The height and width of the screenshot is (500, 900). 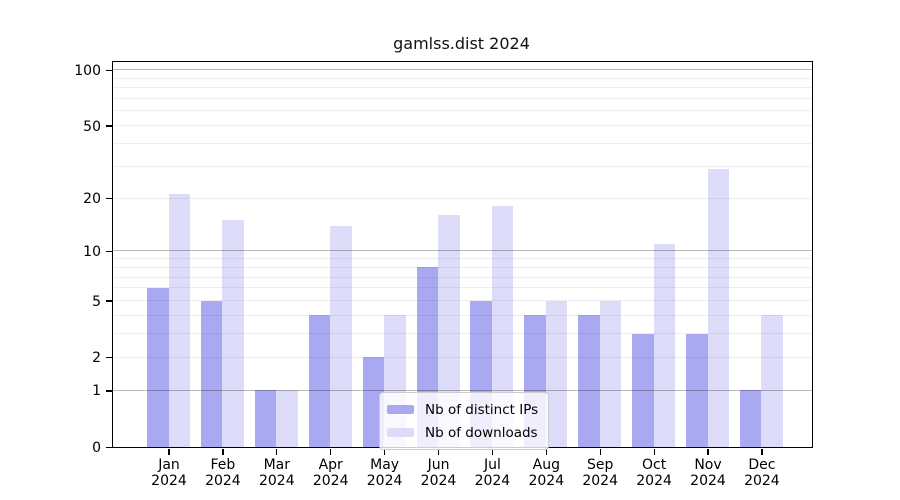 What do you see at coordinates (438, 473) in the screenshot?
I see `x-tick-label: Jun 2024` at bounding box center [438, 473].